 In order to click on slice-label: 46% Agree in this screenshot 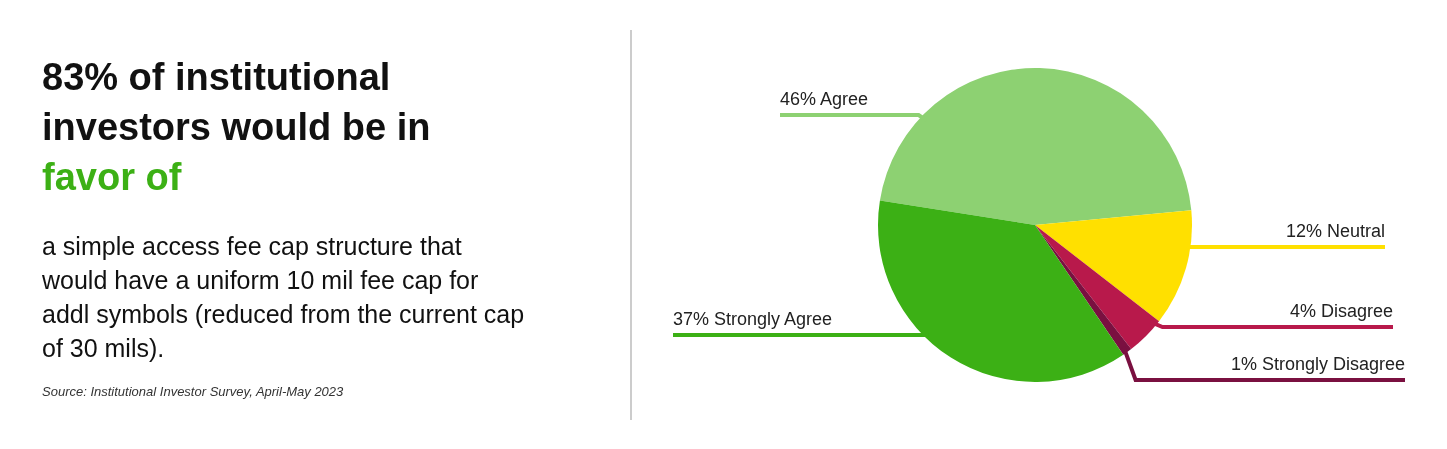, I will do `click(824, 99)`.